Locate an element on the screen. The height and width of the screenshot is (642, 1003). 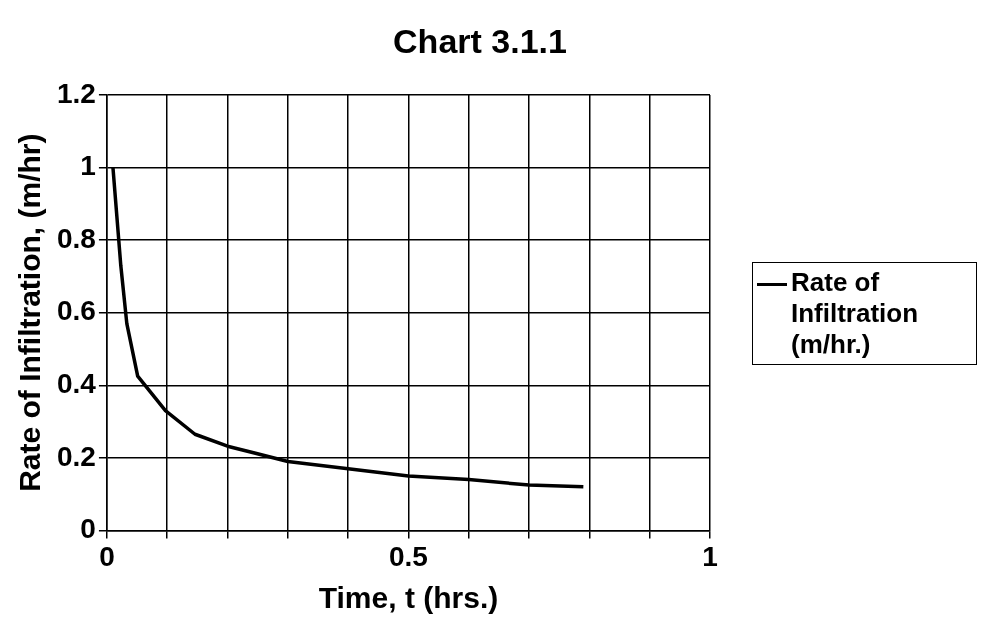
y-tick-label: 0.6 is located at coordinates (76, 311).